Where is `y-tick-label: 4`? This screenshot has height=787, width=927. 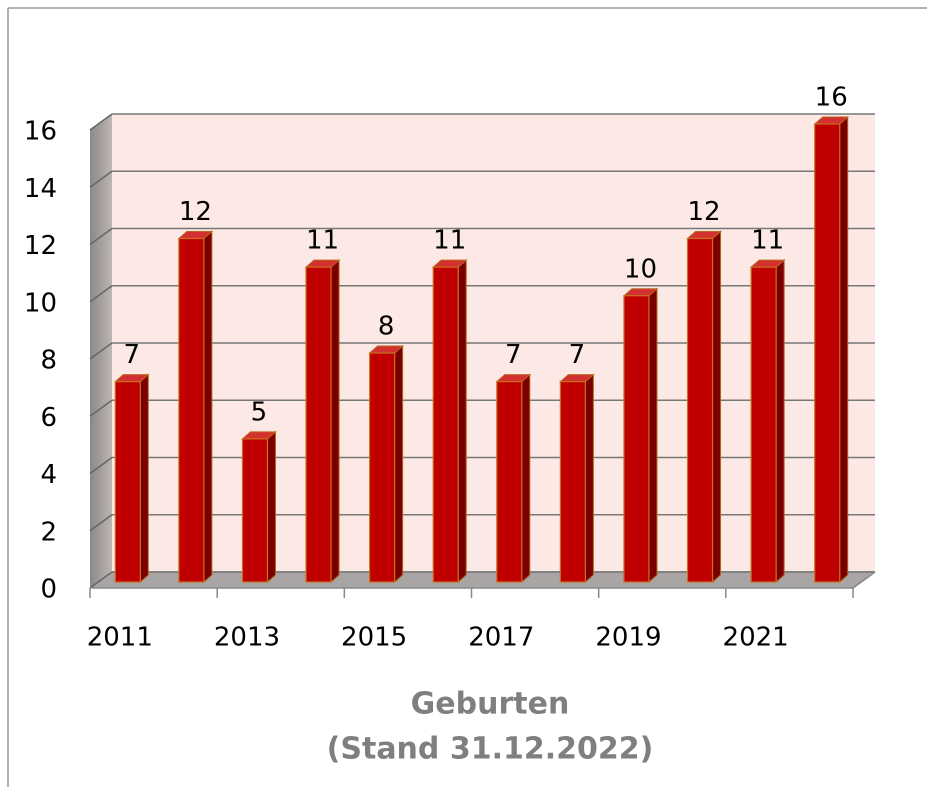
y-tick-label: 4 is located at coordinates (48, 475).